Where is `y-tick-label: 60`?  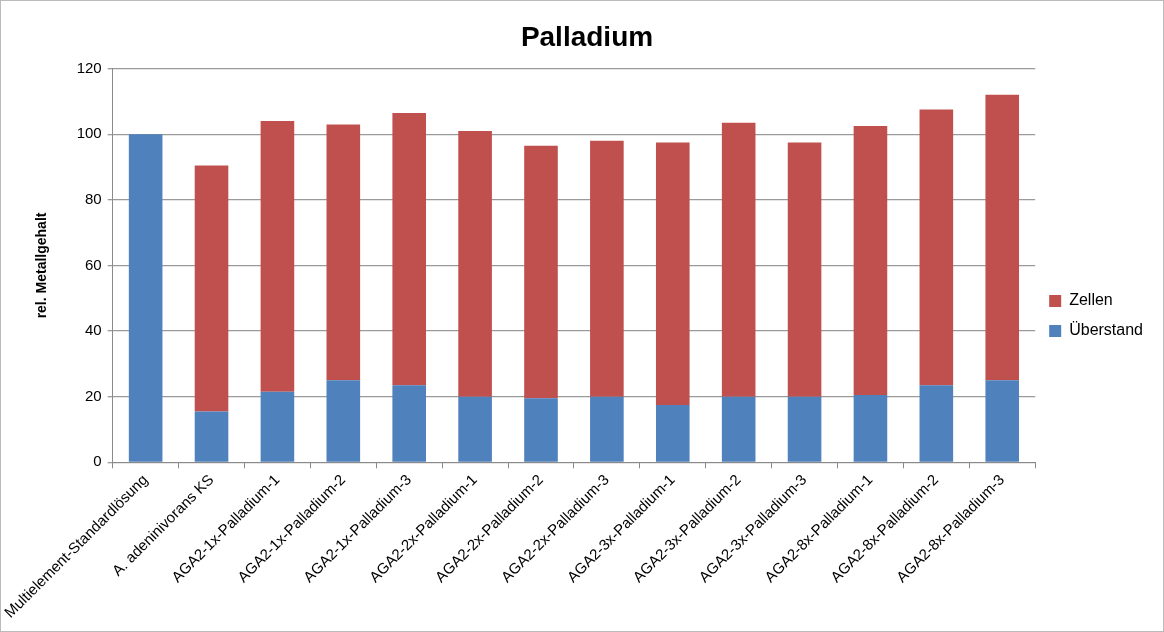
y-tick-label: 60 is located at coordinates (93, 264).